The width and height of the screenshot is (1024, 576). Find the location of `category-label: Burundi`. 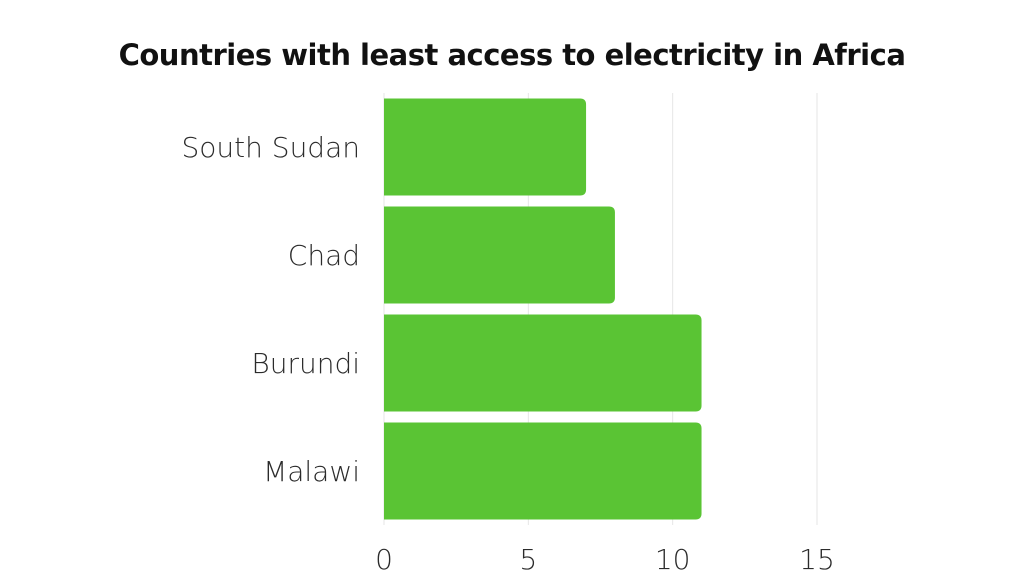

category-label: Burundi is located at coordinates (305, 363).